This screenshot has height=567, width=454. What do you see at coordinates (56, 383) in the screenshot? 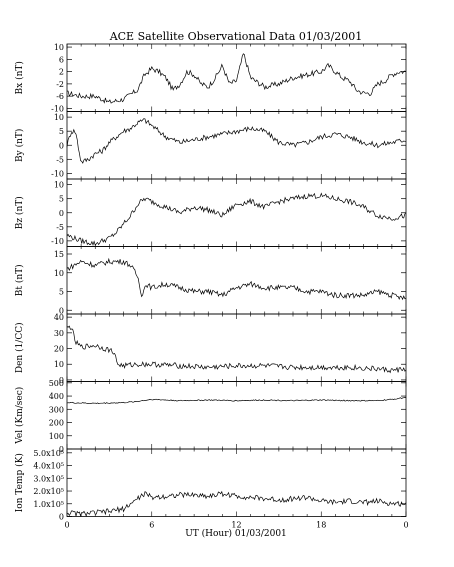
I see `y-tick-label: 500` at bounding box center [56, 383].